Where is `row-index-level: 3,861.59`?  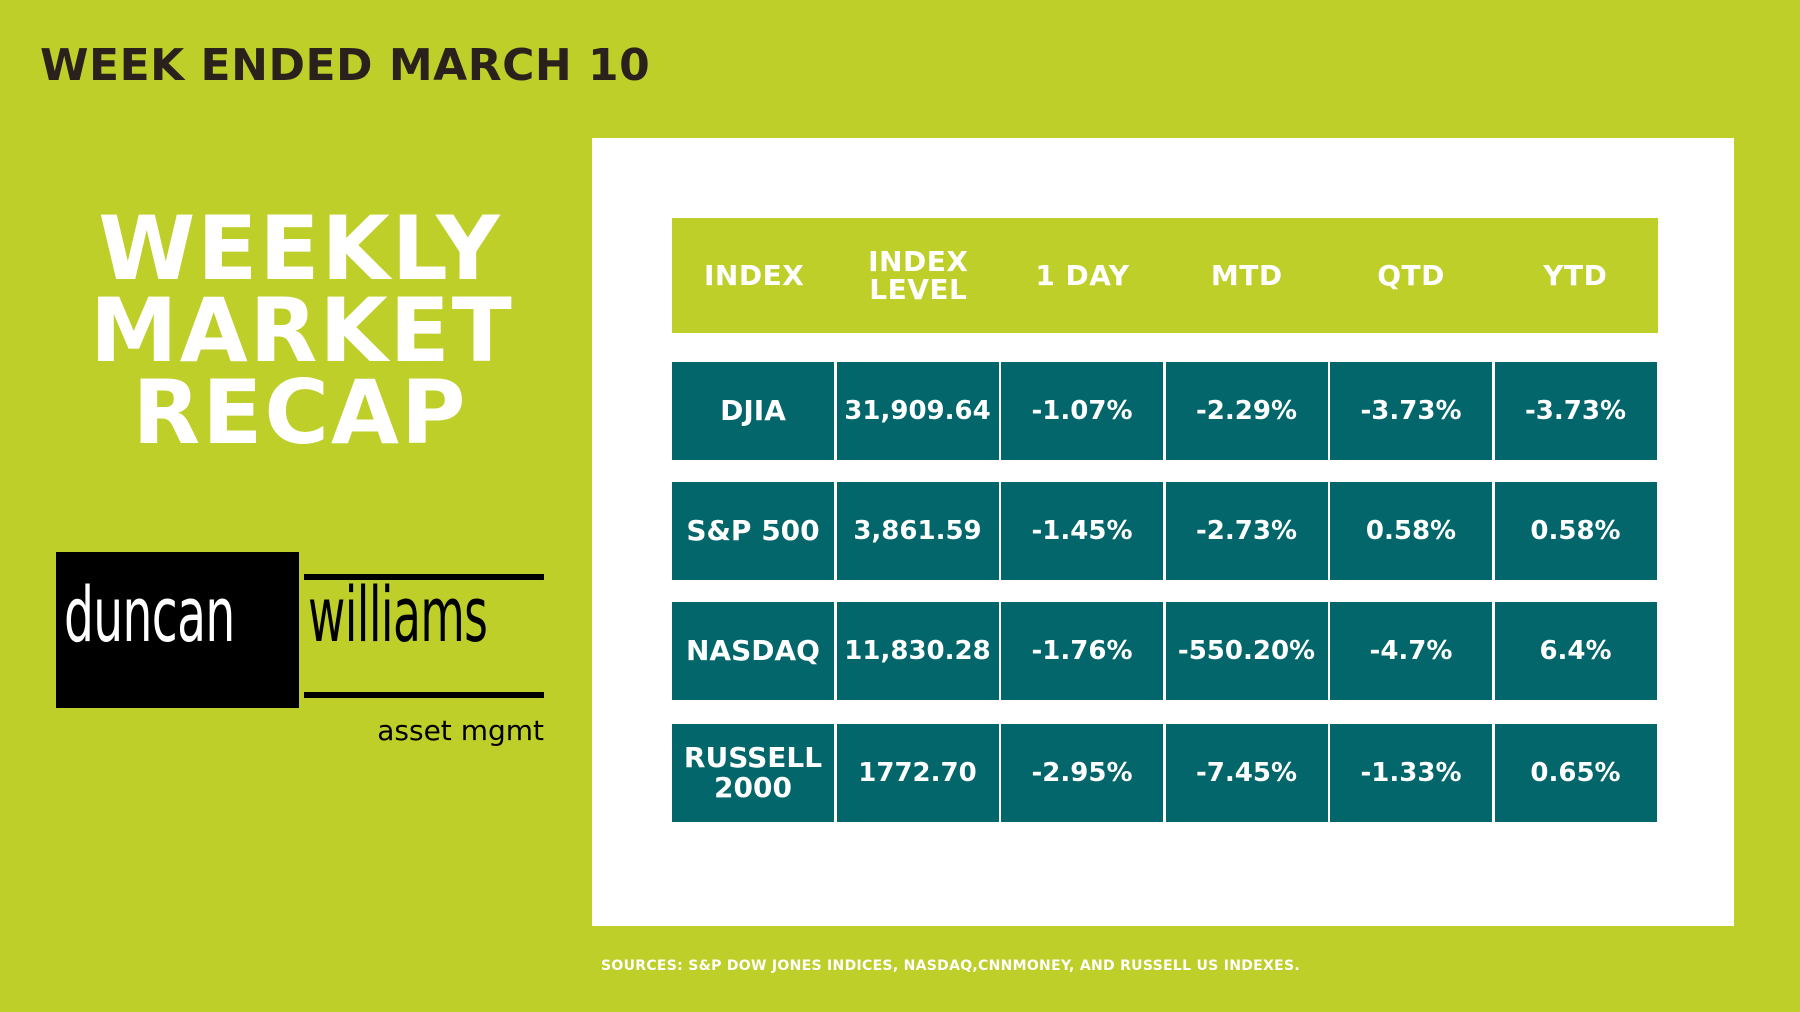 row-index-level: 3,861.59 is located at coordinates (917, 531).